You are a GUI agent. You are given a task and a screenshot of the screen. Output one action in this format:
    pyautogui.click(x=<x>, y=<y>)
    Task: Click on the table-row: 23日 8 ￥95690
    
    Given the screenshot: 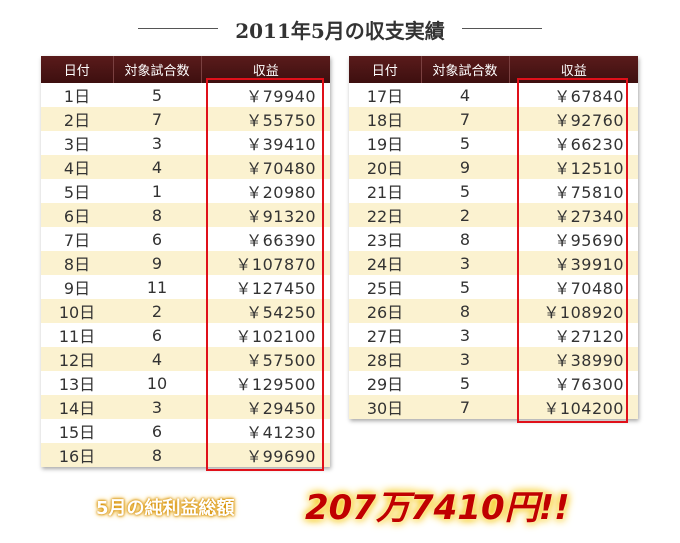 What is the action you would take?
    pyautogui.click(x=493, y=239)
    